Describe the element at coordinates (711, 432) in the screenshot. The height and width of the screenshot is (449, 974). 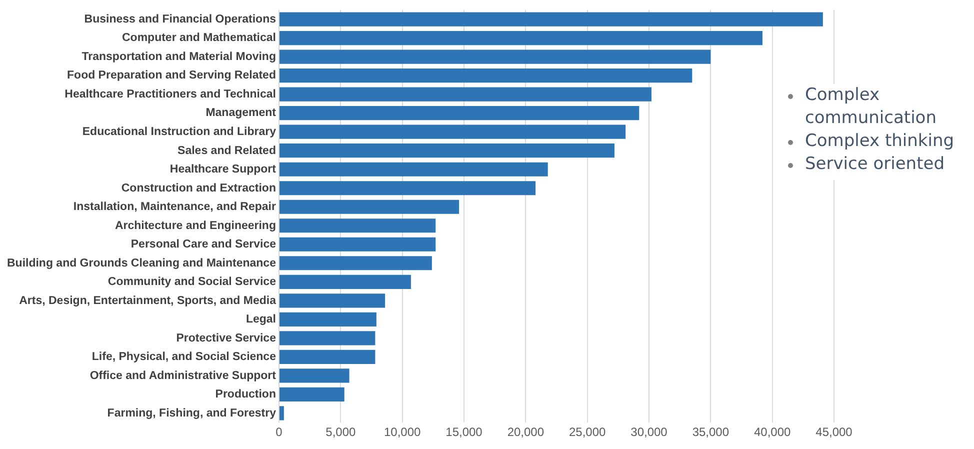
I see `x-tick-label: 35,000` at that location.